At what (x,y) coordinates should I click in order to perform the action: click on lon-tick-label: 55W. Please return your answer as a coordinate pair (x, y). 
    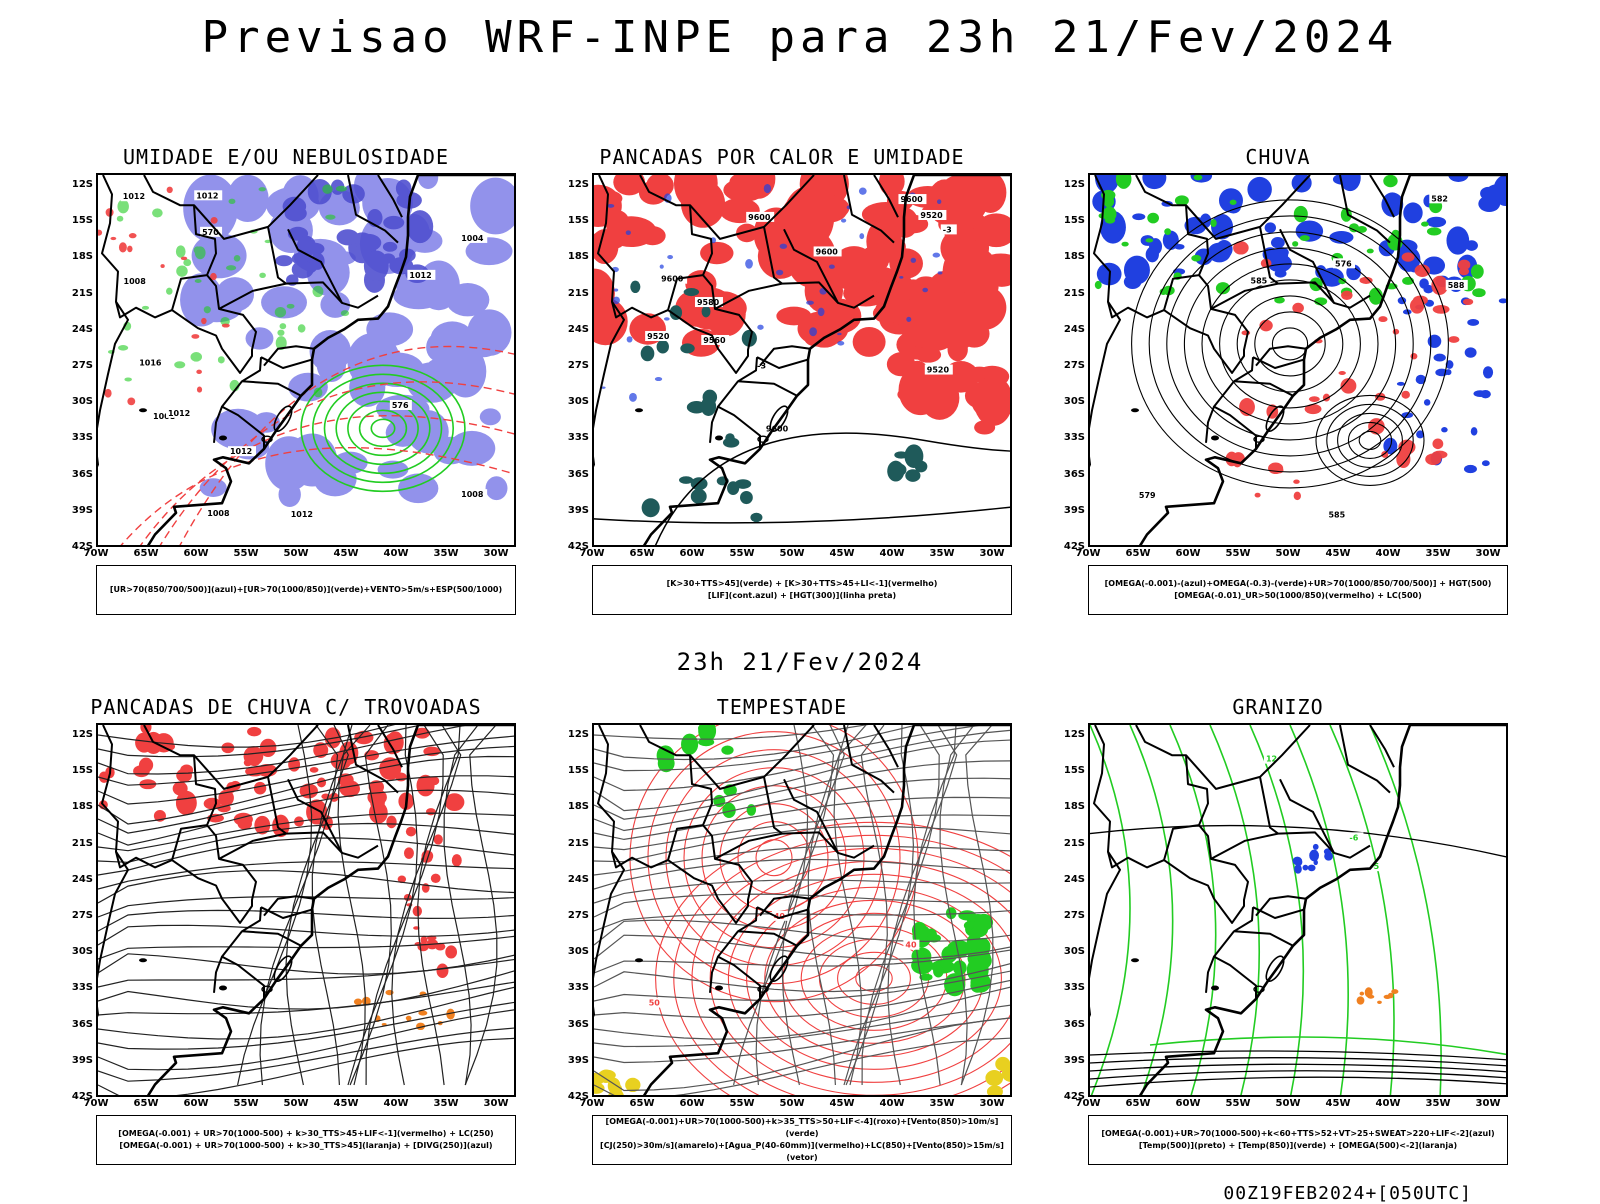
    Looking at the image, I should click on (742, 553).